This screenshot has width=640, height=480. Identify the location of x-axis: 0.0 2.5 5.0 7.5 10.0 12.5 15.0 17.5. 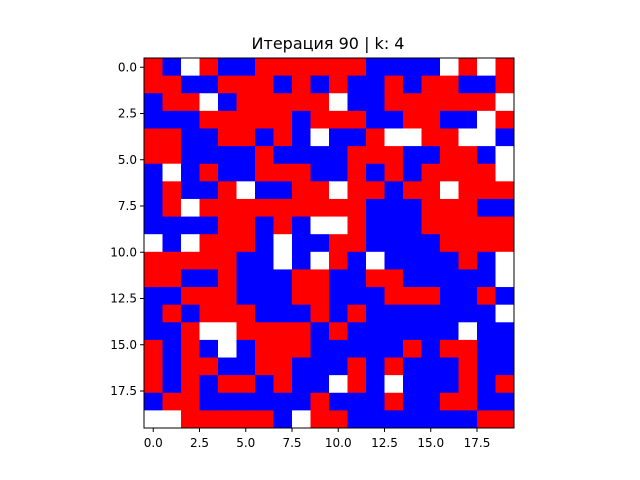
(317, 439).